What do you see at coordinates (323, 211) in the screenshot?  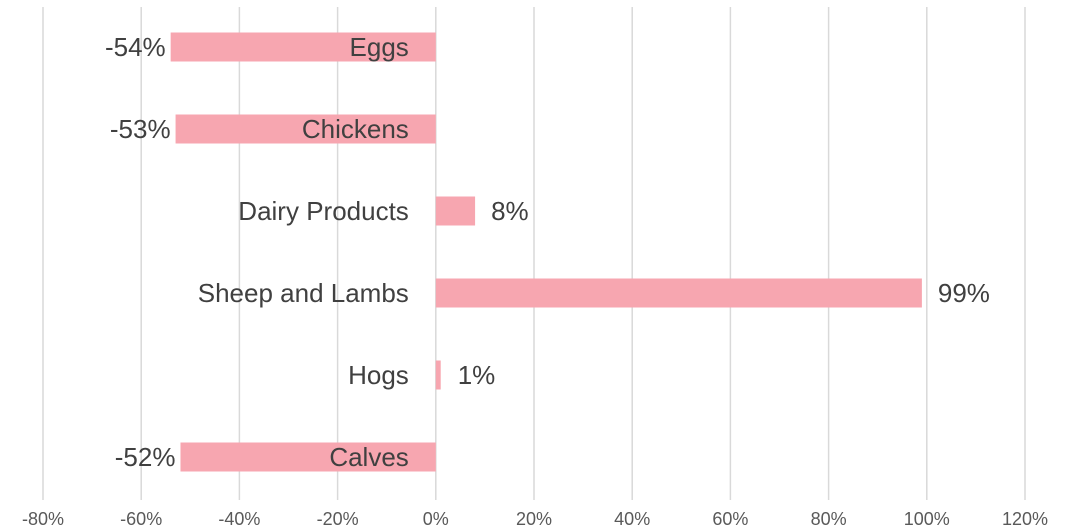 I see `category-label: Dairy Products` at bounding box center [323, 211].